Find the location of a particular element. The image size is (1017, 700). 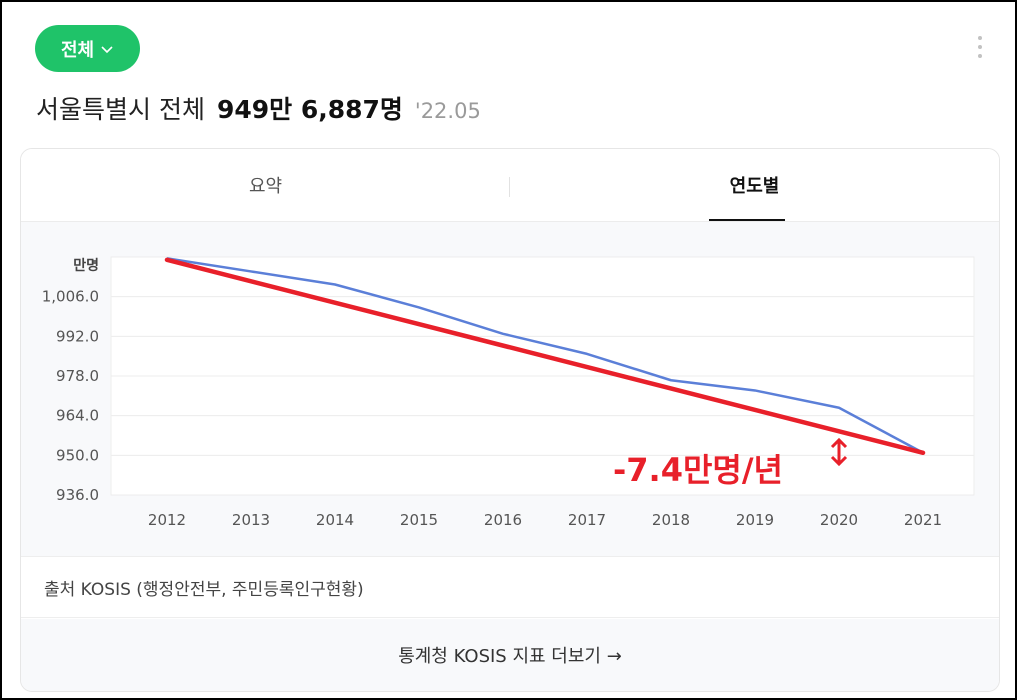

chevron-down-icon is located at coordinates (107, 49).